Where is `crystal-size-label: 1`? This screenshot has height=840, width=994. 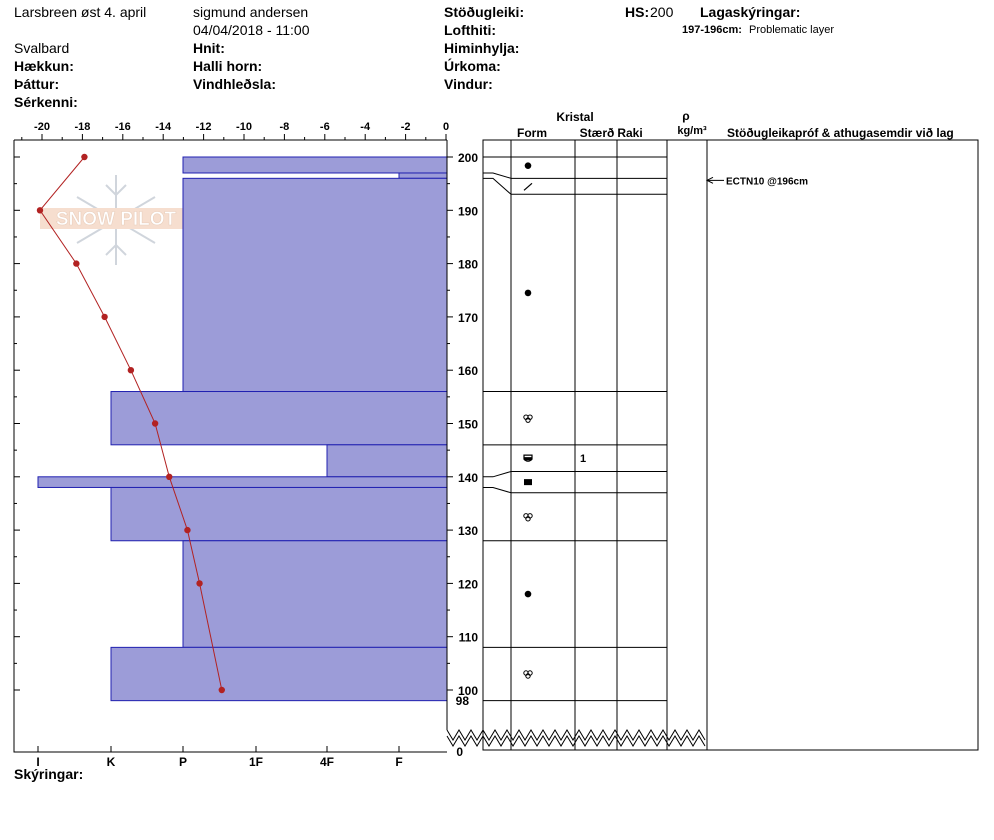
crystal-size-label: 1 is located at coordinates (583, 459).